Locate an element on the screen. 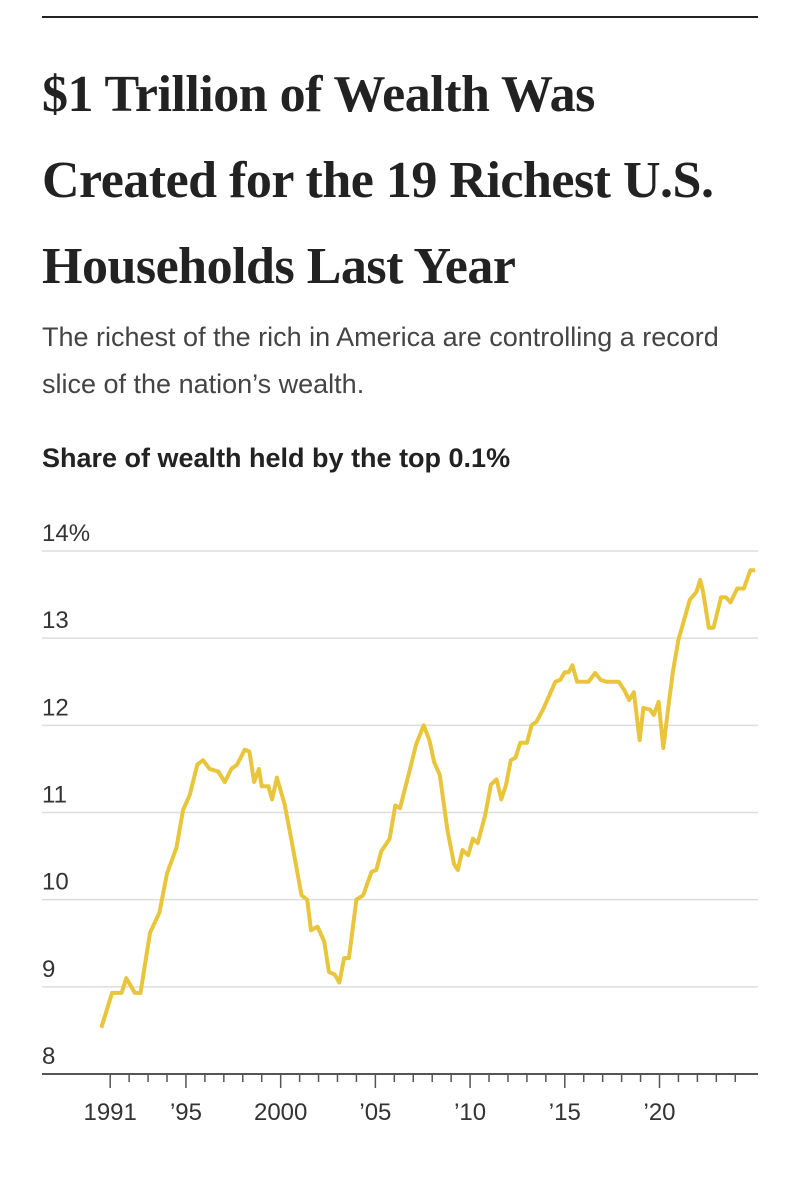 This screenshot has height=1200, width=800. x-tick-label: ’15 is located at coordinates (565, 1112).